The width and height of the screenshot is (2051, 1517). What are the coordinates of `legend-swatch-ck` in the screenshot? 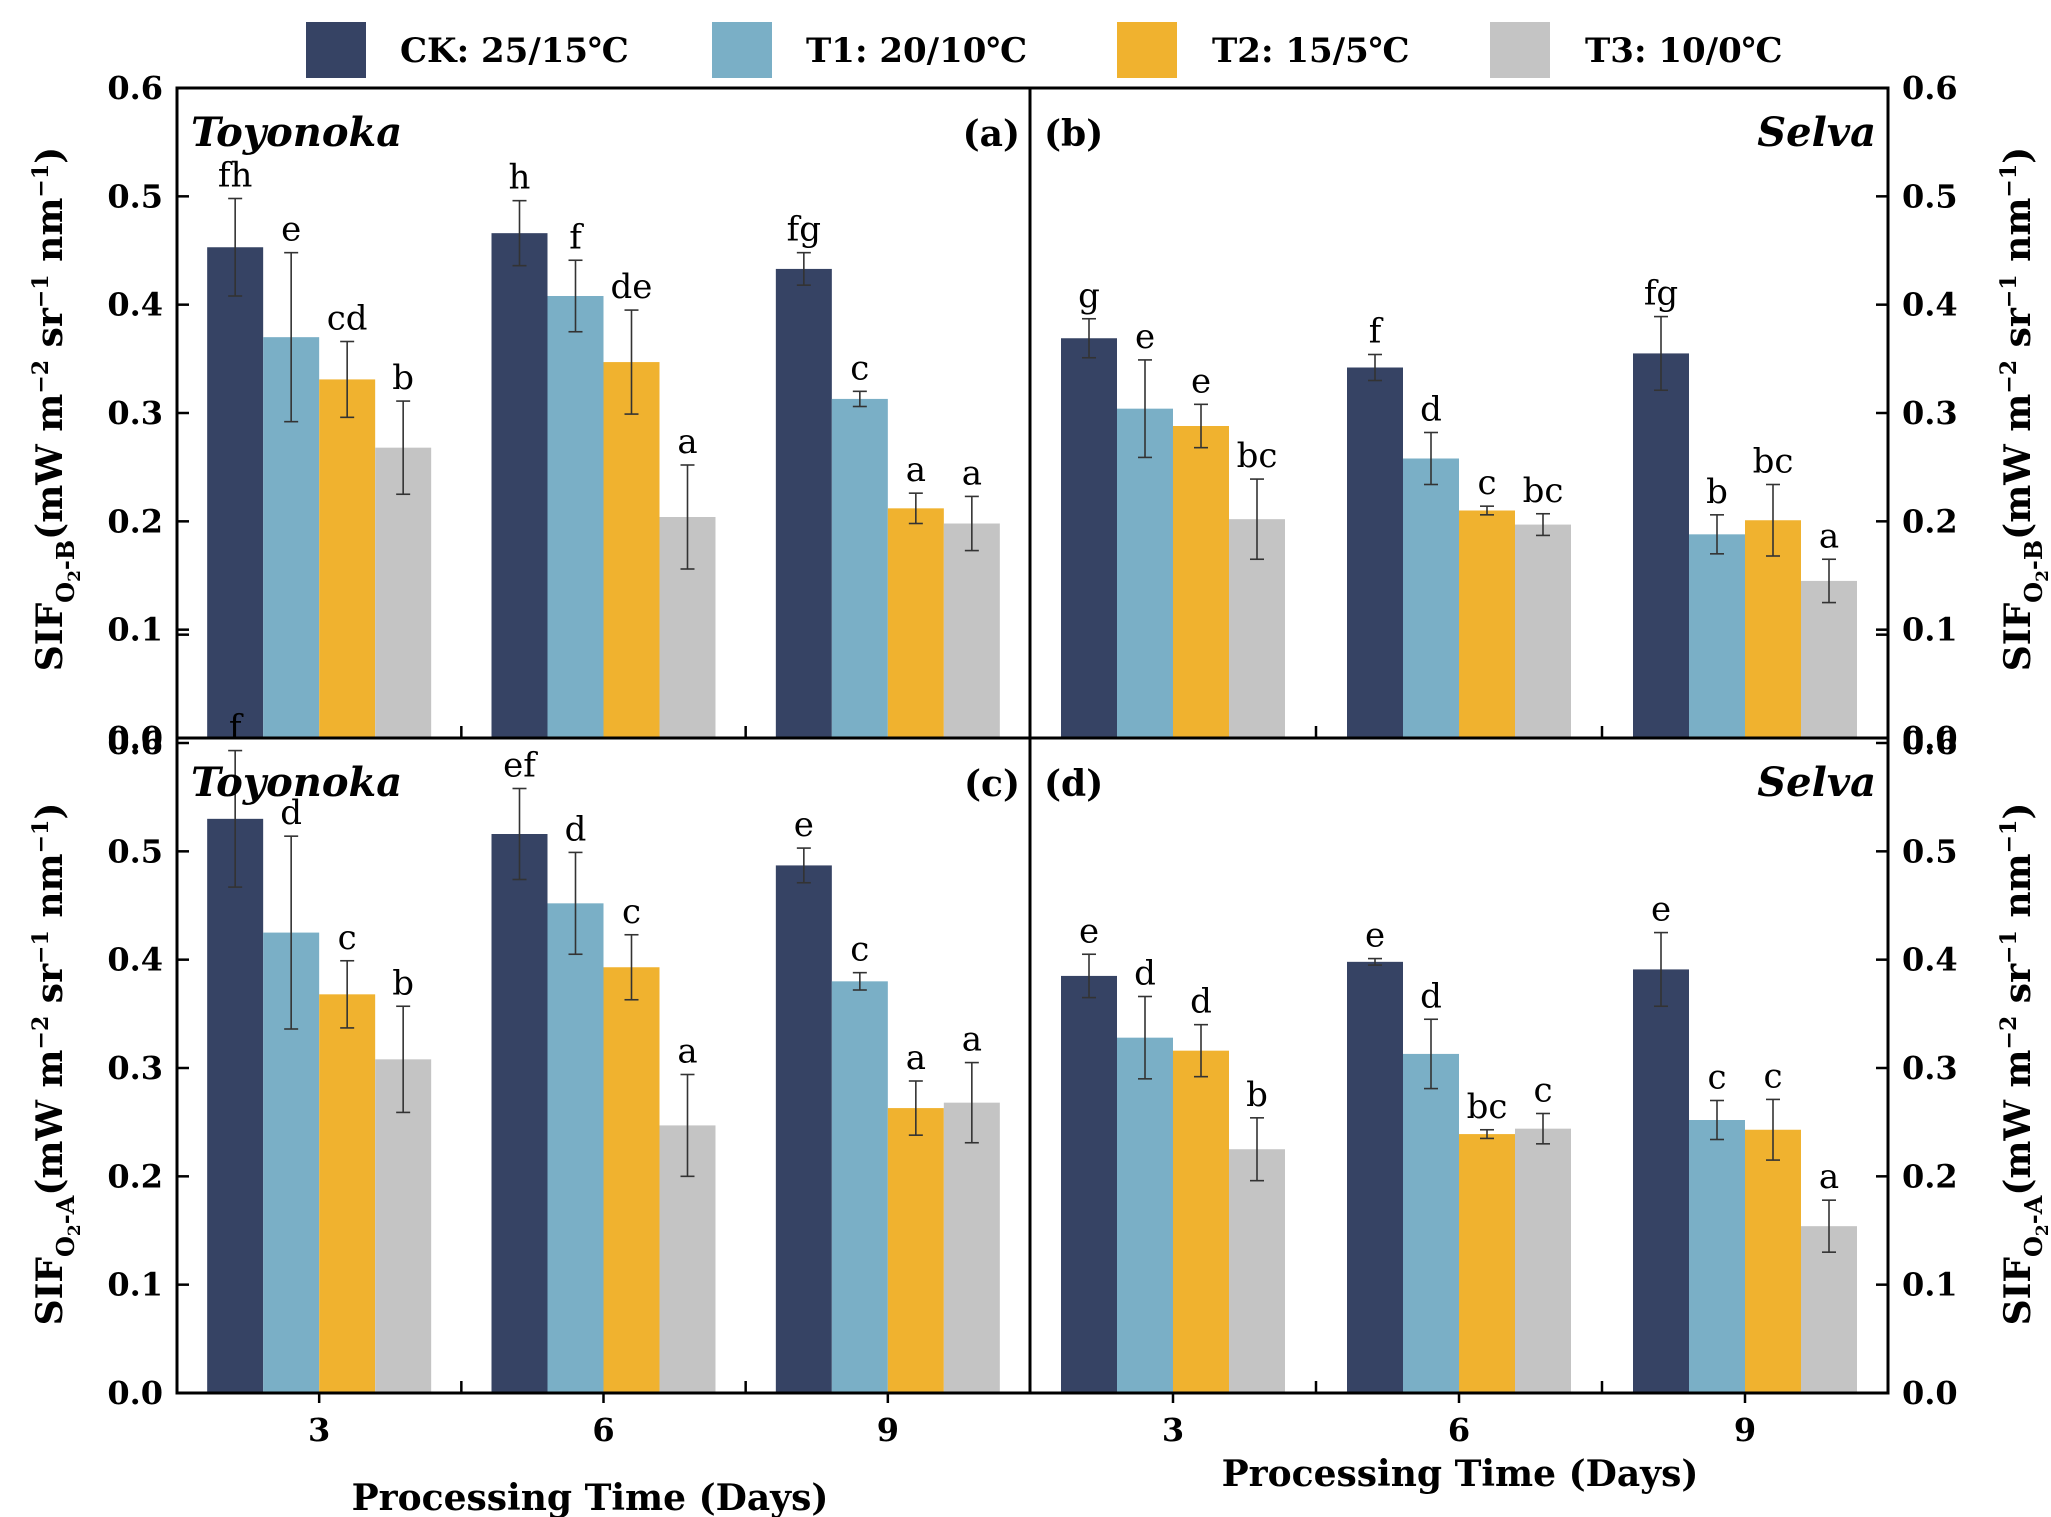 It's located at (336, 50).